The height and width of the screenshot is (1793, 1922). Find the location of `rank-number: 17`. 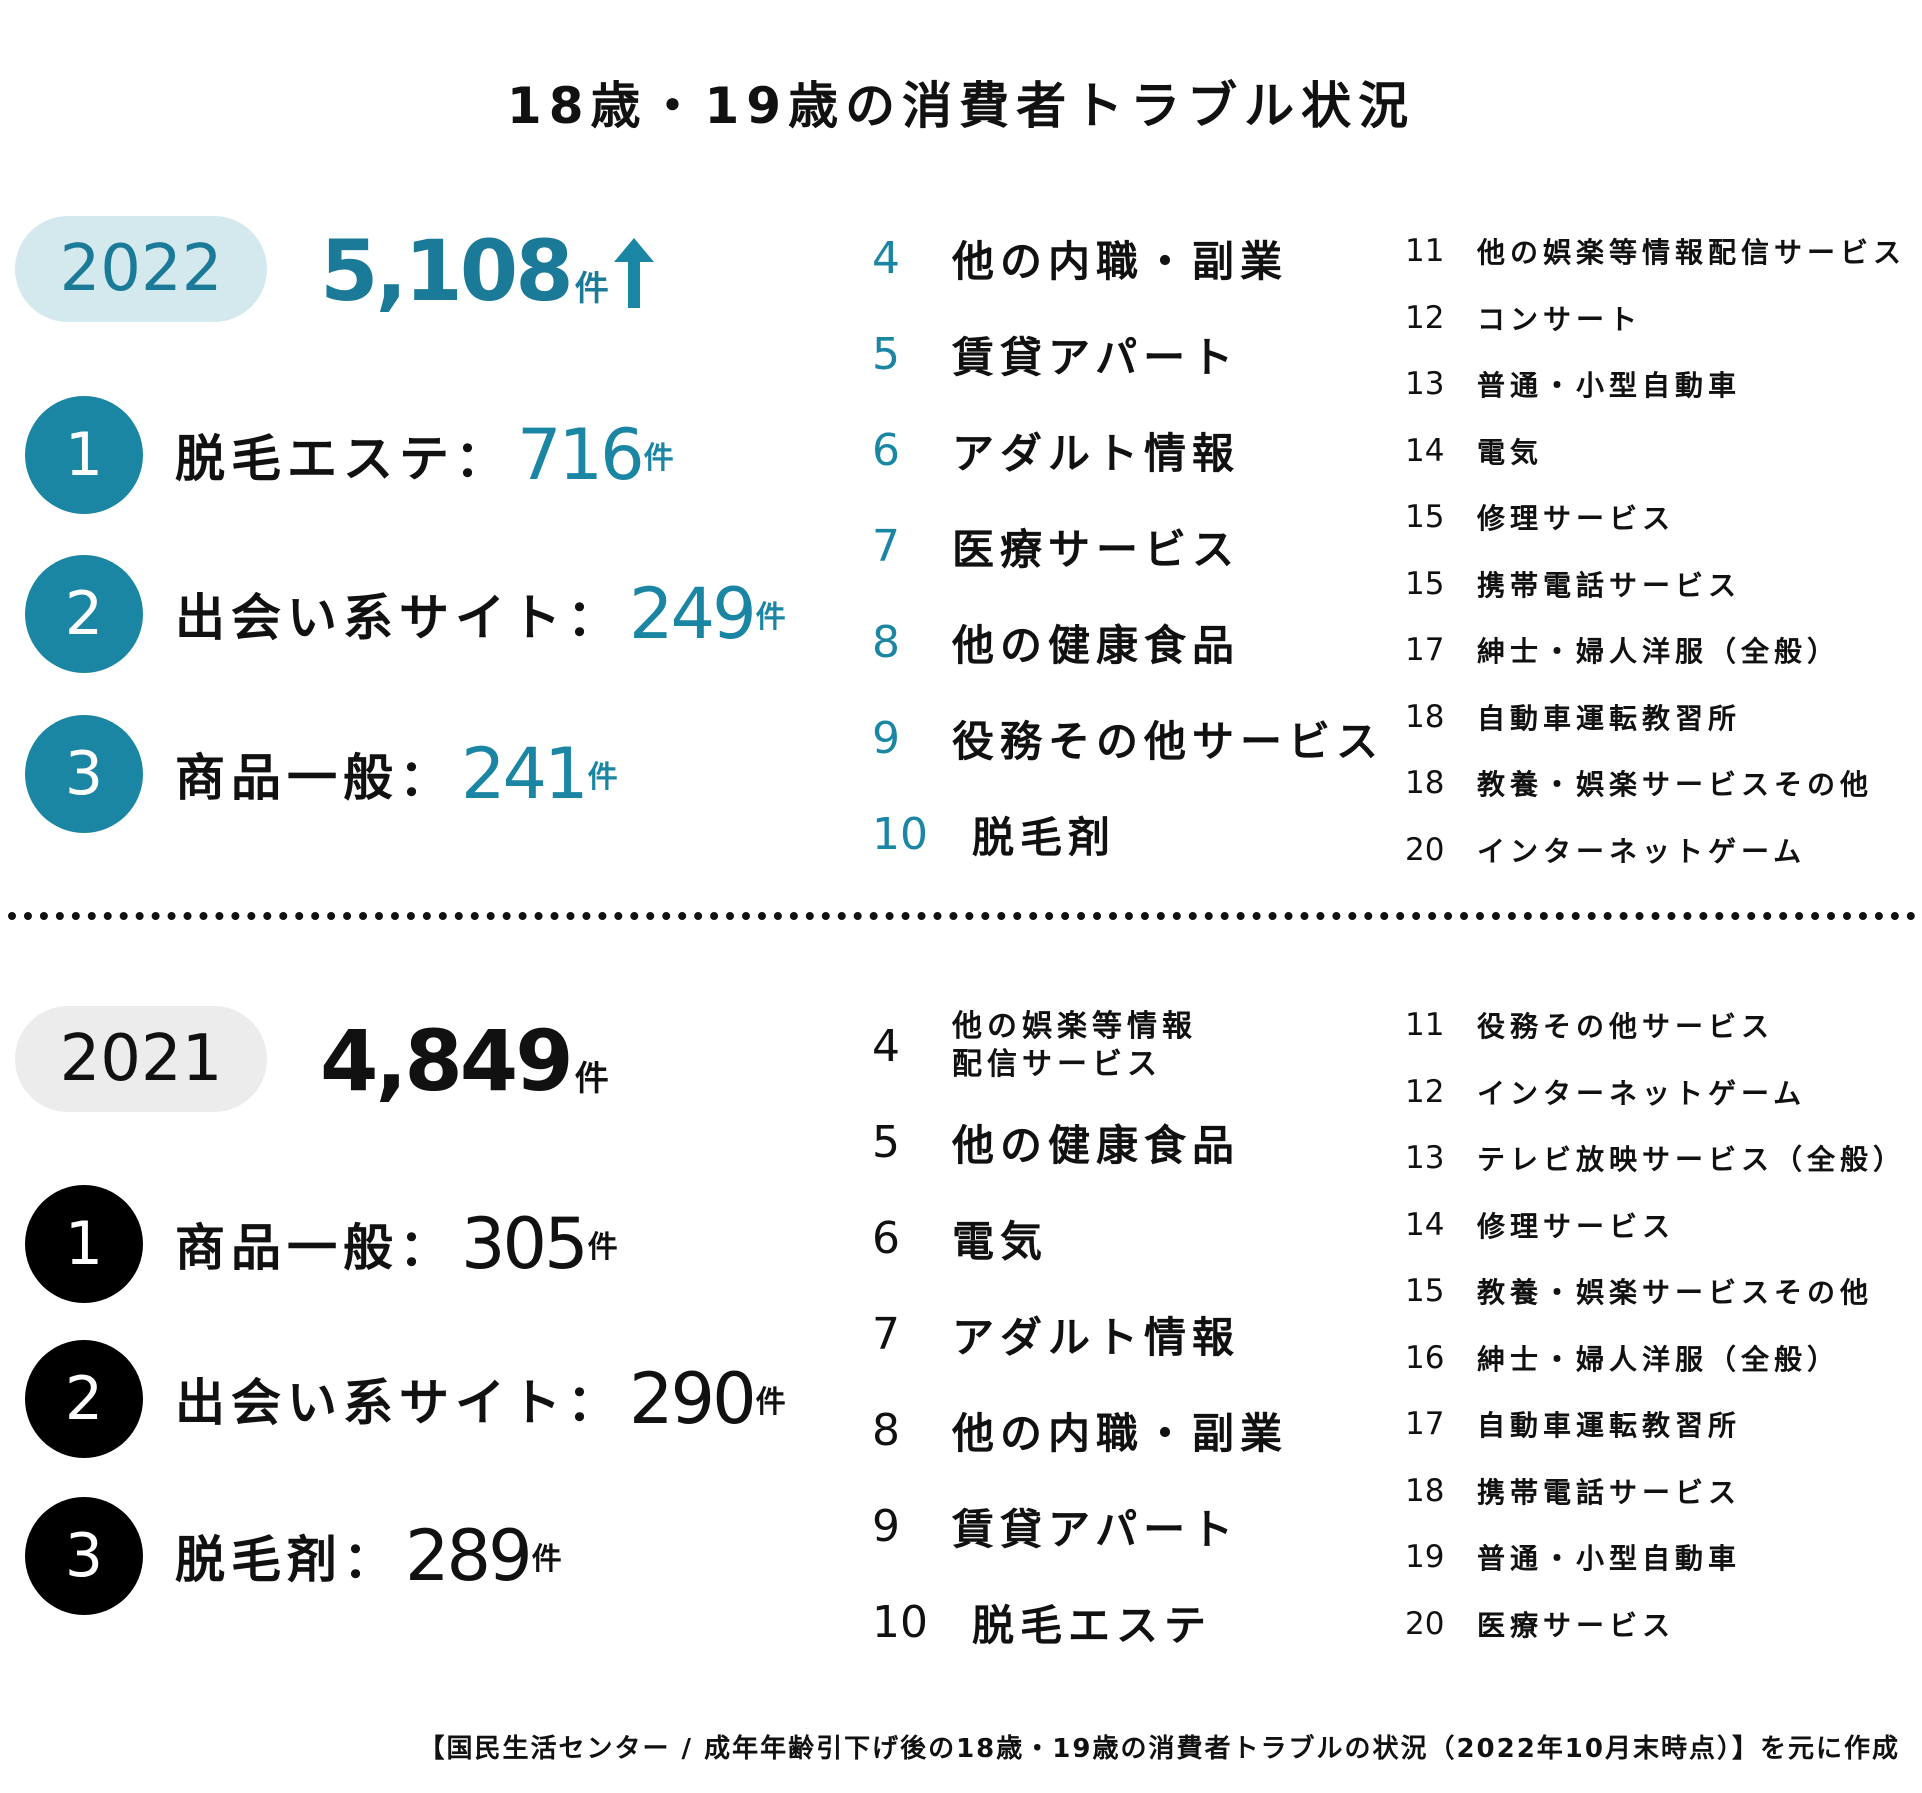

rank-number: 17 is located at coordinates (1425, 650).